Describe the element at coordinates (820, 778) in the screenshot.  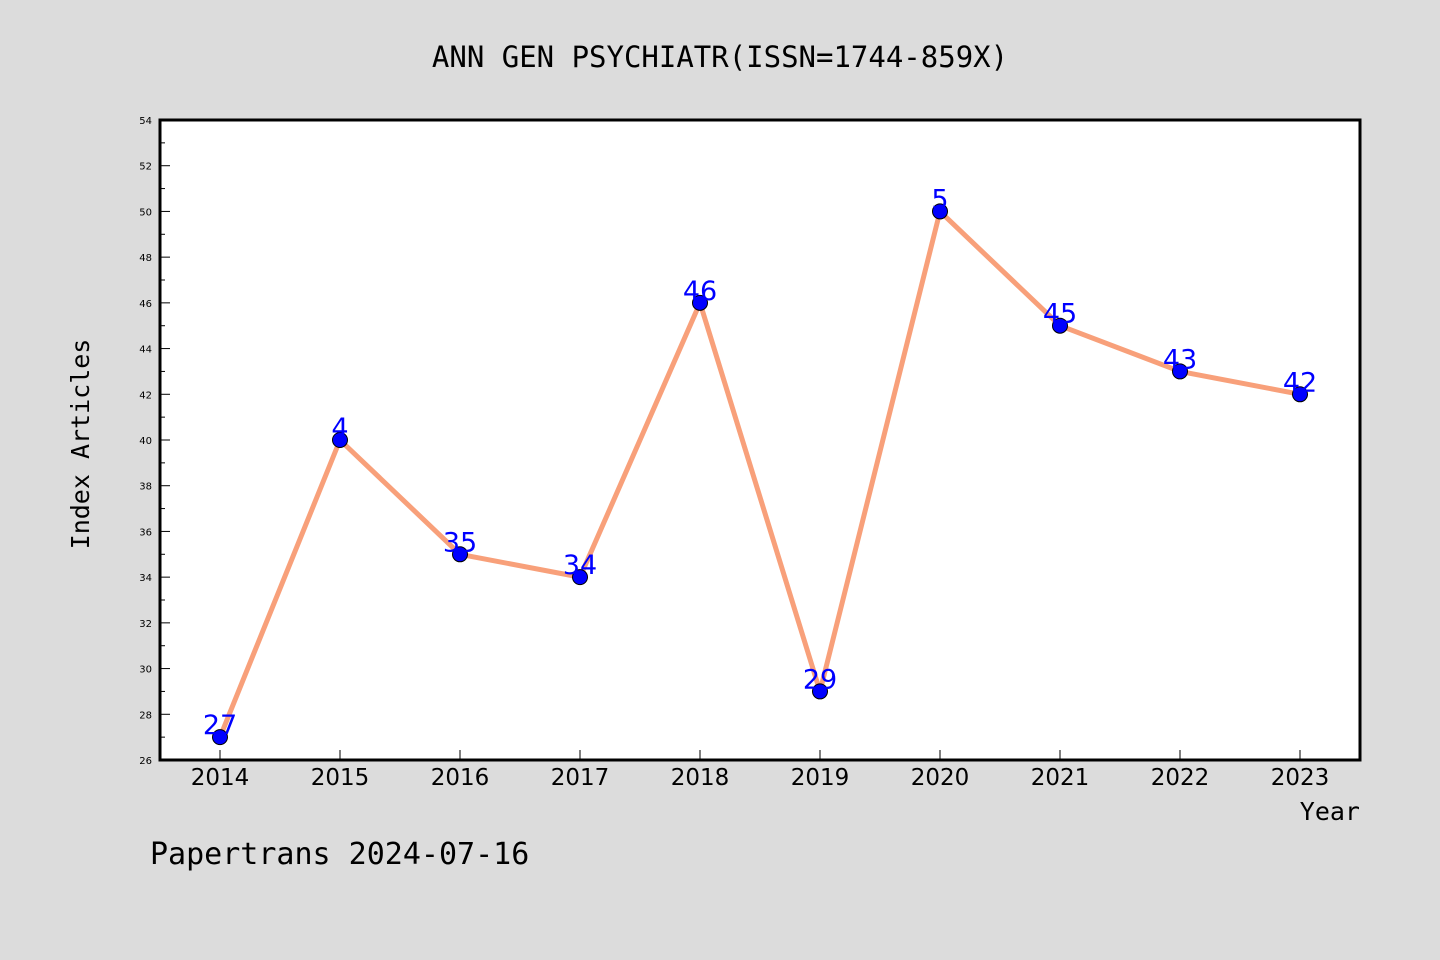
I see `x-tick-label: 2019` at that location.